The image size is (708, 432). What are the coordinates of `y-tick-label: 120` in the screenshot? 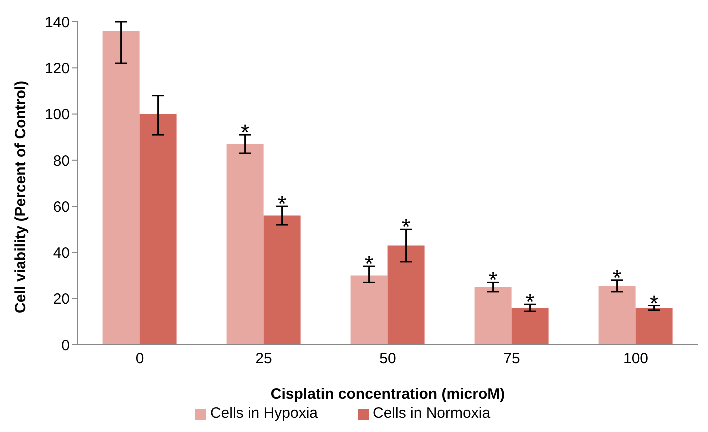 It's located at (57, 69).